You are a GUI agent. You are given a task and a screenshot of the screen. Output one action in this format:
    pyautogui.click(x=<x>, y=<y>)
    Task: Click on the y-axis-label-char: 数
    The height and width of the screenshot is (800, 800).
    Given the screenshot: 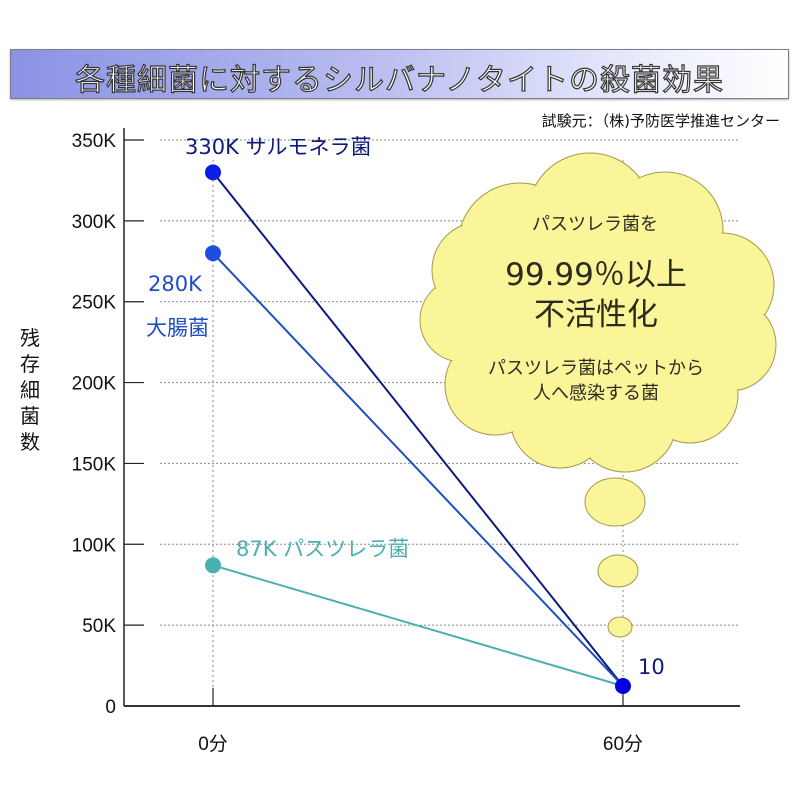 What is the action you would take?
    pyautogui.click(x=30, y=442)
    